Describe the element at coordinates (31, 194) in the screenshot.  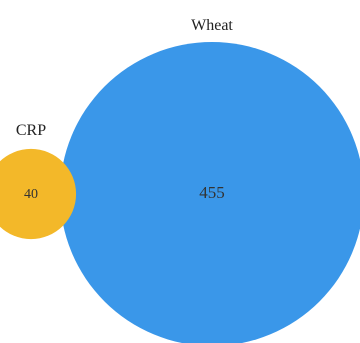
I see `crp-count-label: 40` at that location.